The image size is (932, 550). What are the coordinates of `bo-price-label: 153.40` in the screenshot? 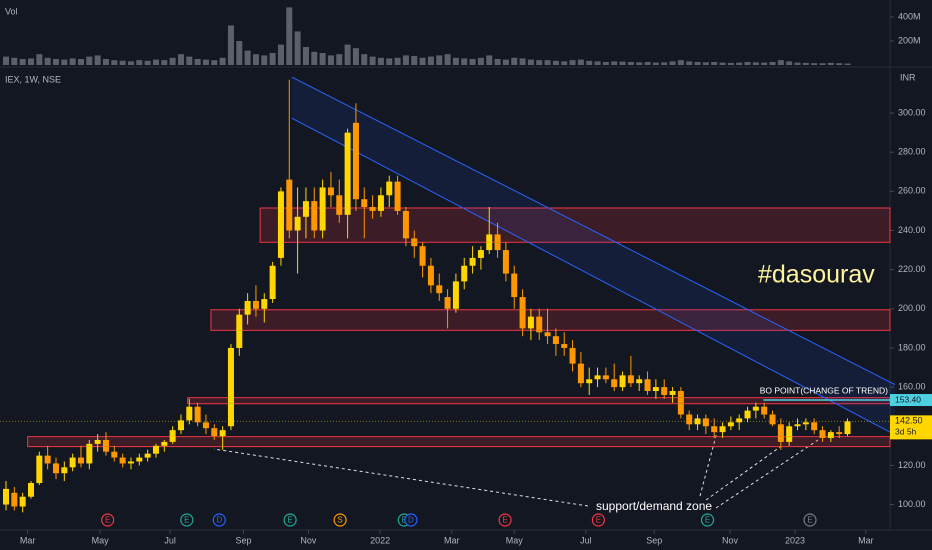 It's located at (908, 399).